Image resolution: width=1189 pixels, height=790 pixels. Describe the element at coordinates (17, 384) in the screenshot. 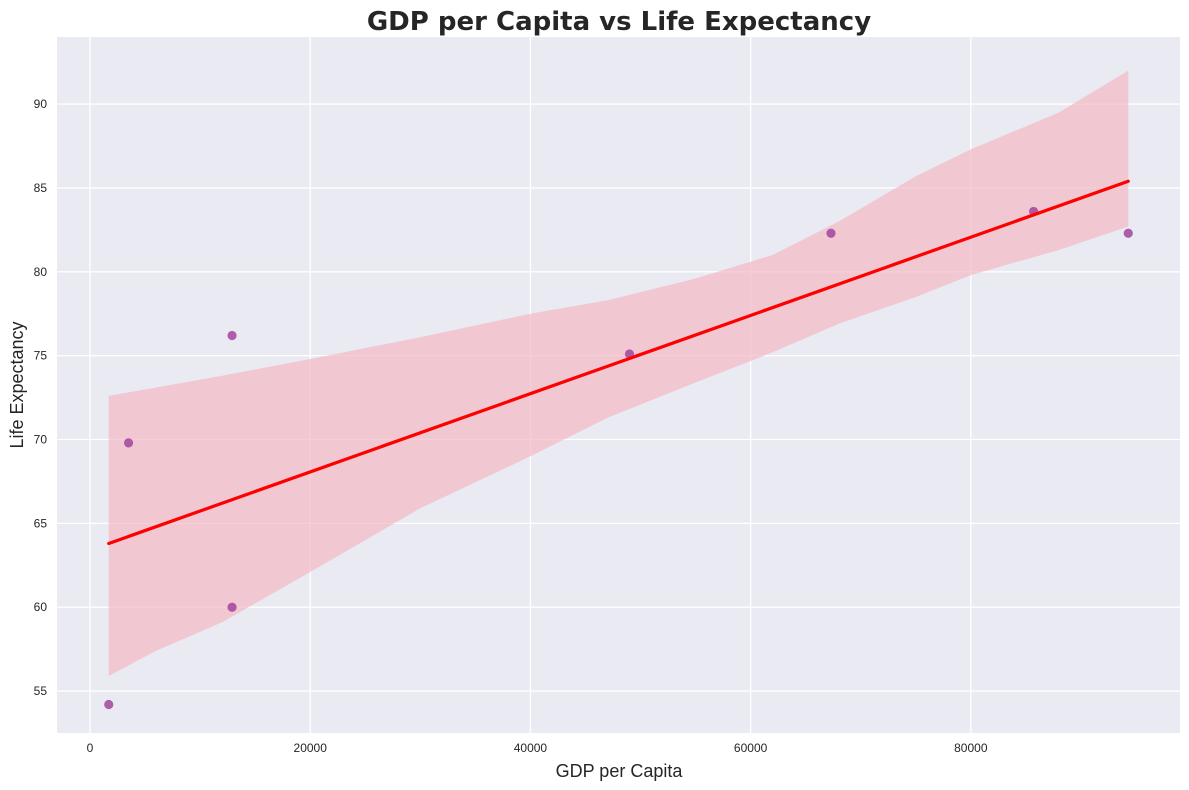

I see `y-axis-label: Life Expectancy` at that location.